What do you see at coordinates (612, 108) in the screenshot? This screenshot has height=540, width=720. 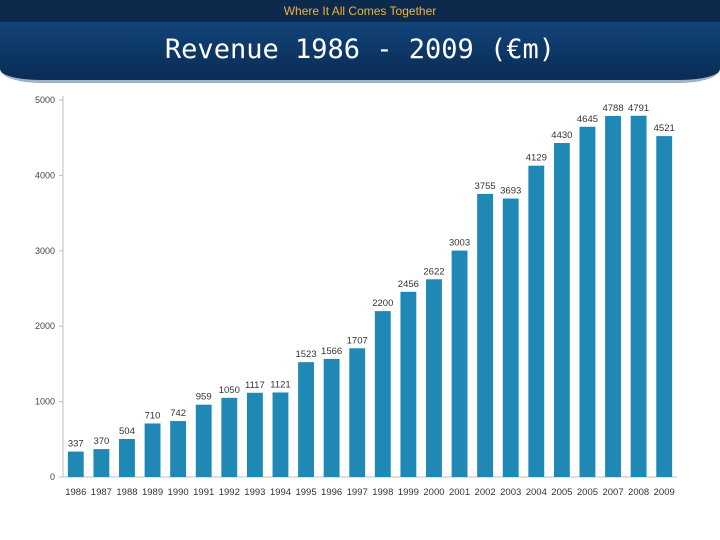 I see `data-label: 4788` at bounding box center [612, 108].